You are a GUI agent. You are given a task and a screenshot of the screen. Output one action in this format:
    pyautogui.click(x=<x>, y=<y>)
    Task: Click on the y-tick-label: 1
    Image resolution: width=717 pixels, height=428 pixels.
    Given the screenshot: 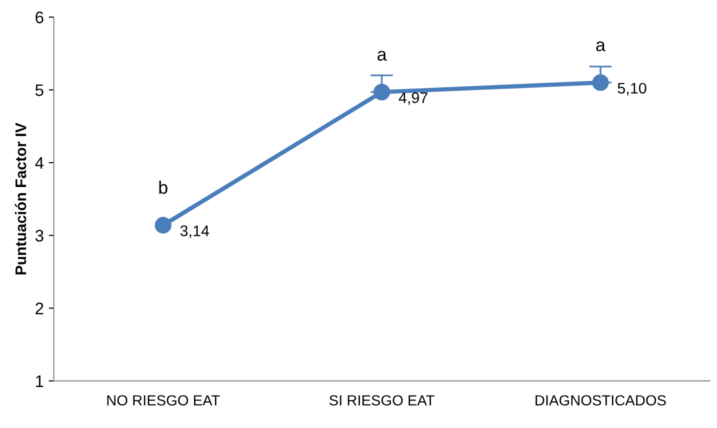 What is the action you would take?
    pyautogui.click(x=40, y=381)
    